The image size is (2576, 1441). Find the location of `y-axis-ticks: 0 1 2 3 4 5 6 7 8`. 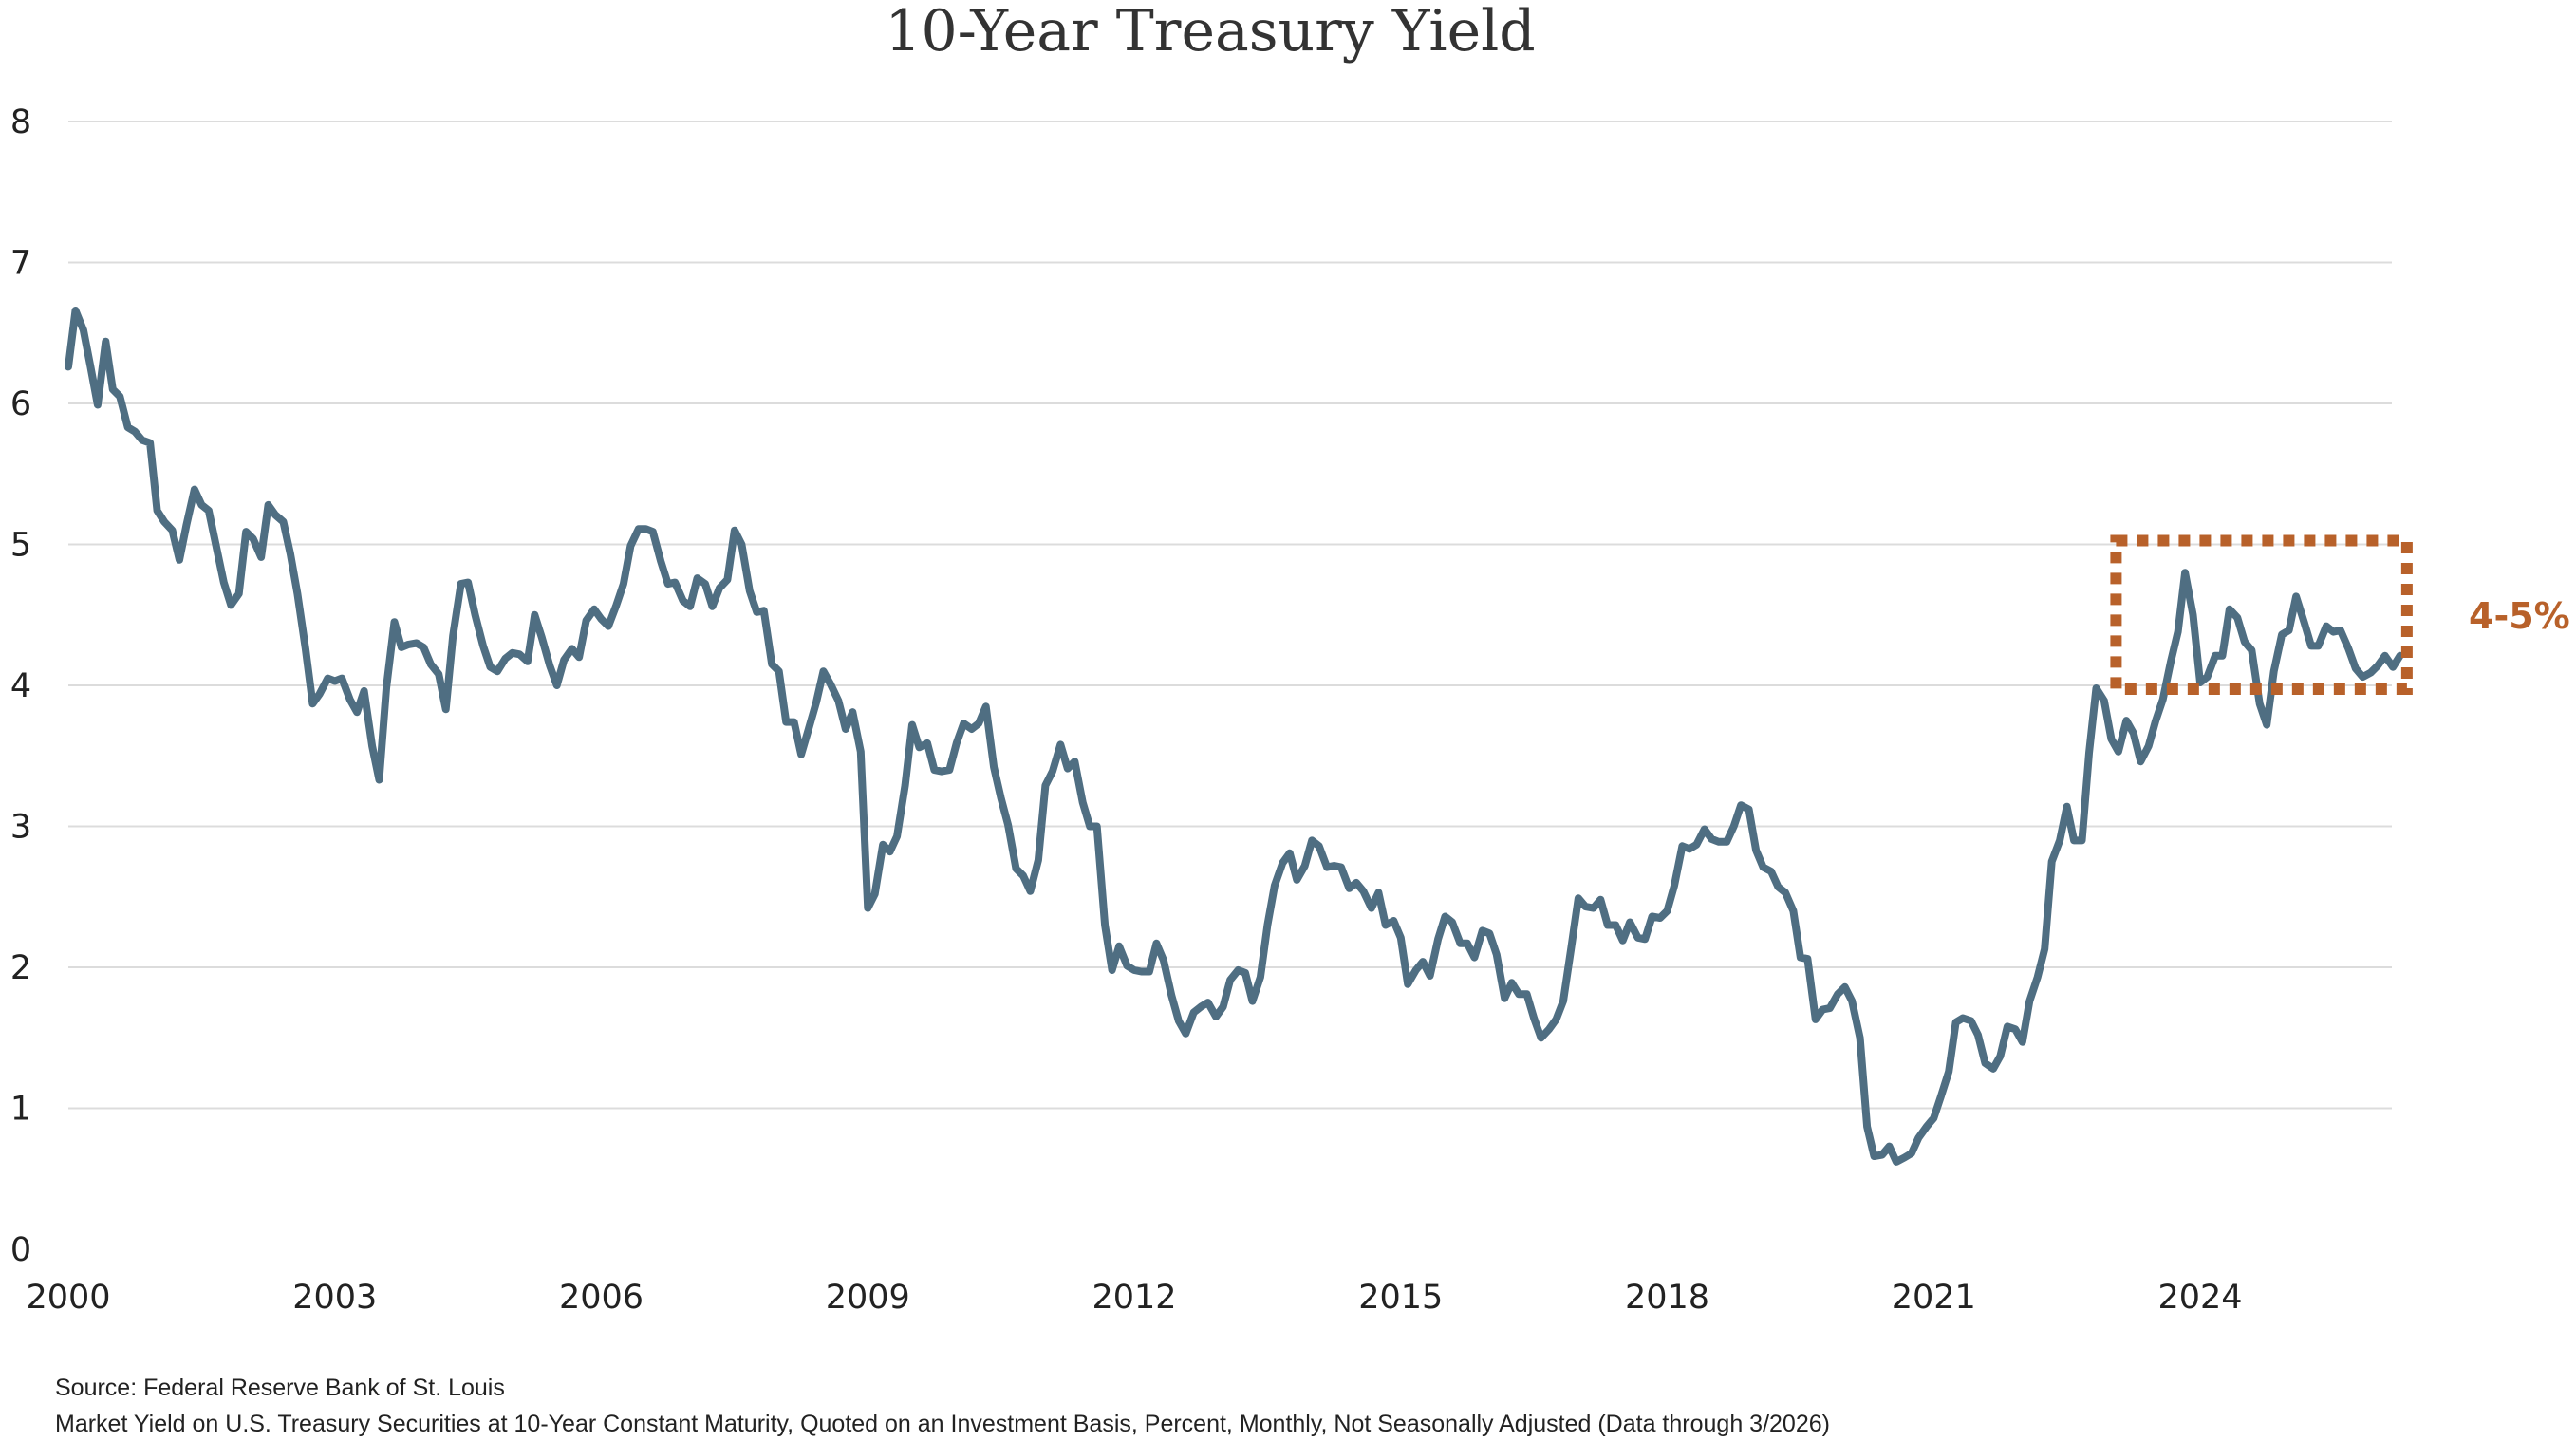

y-axis-ticks: 0 1 2 3 4 5 6 7 8 is located at coordinates (20, 686).